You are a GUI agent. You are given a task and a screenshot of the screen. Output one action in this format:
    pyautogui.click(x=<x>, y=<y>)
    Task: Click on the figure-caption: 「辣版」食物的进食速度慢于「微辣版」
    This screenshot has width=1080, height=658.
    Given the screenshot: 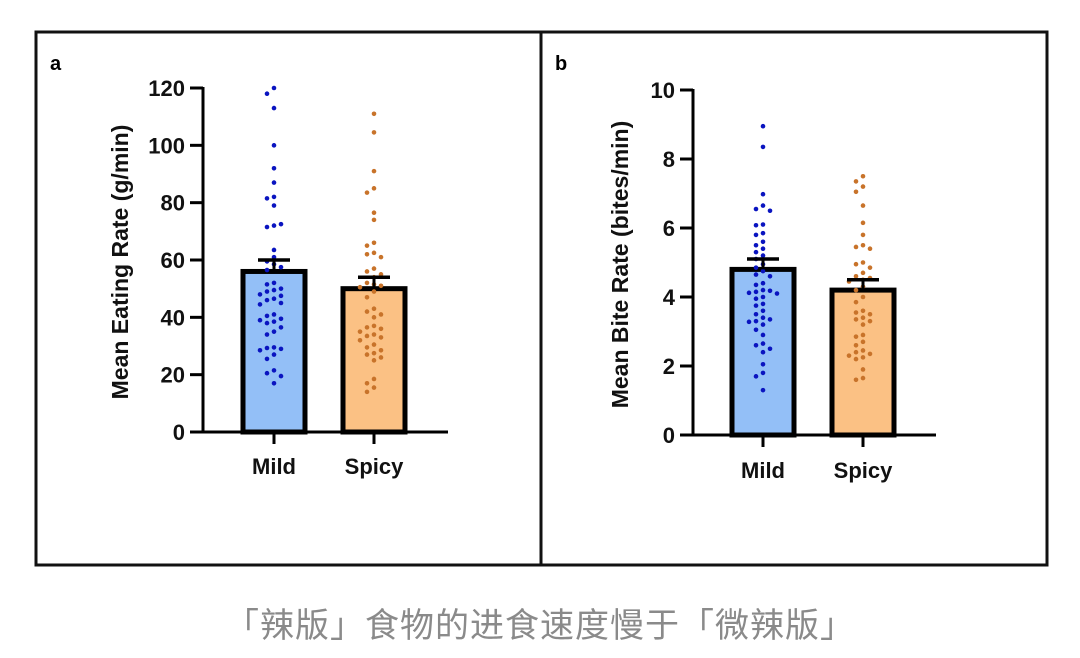 What is the action you would take?
    pyautogui.click(x=540, y=626)
    